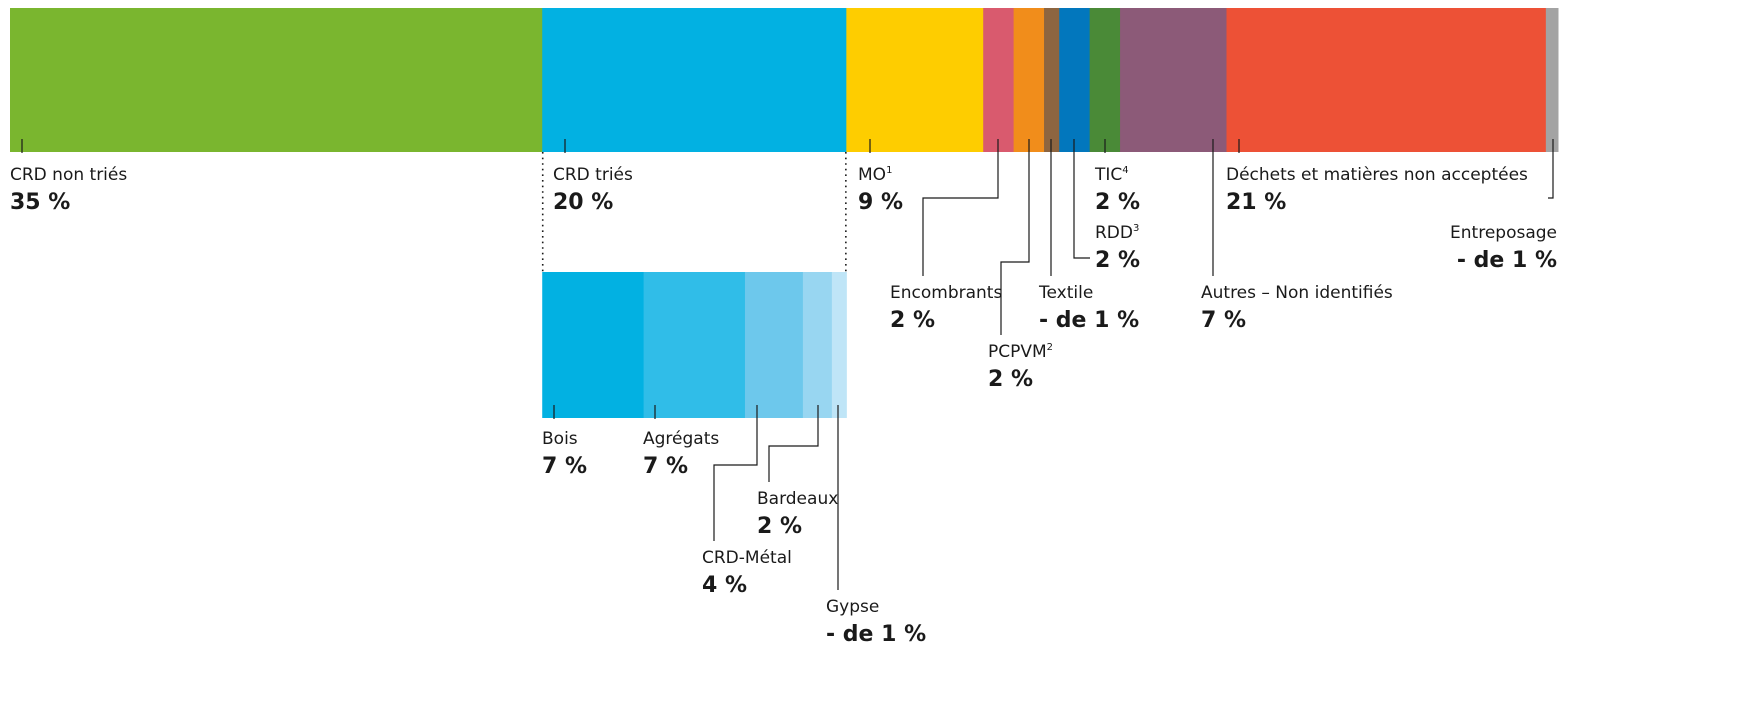  What do you see at coordinates (276, 80) in the screenshot?
I see `bar-segment-crd-non-tries` at bounding box center [276, 80].